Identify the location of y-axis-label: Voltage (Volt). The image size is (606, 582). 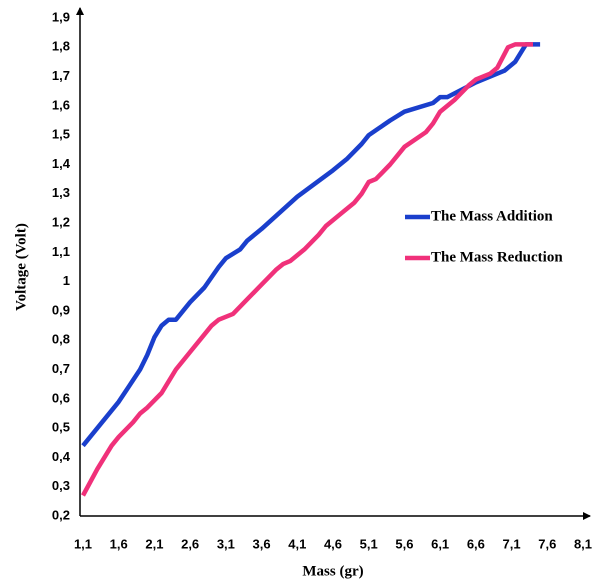
(21, 267).